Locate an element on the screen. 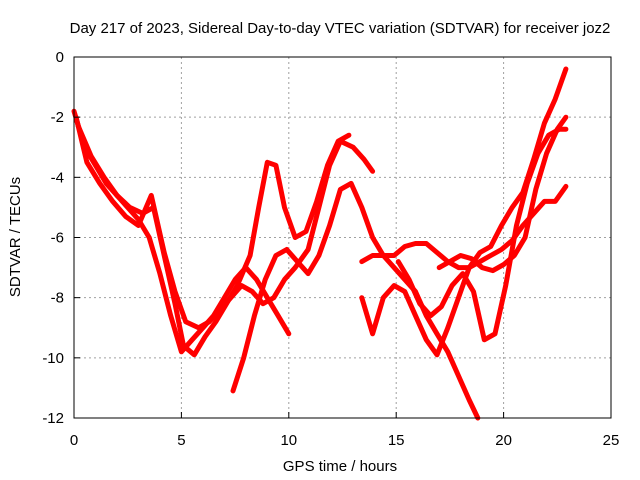 The height and width of the screenshot is (480, 640). x-tick-label: 10 is located at coordinates (288, 440).